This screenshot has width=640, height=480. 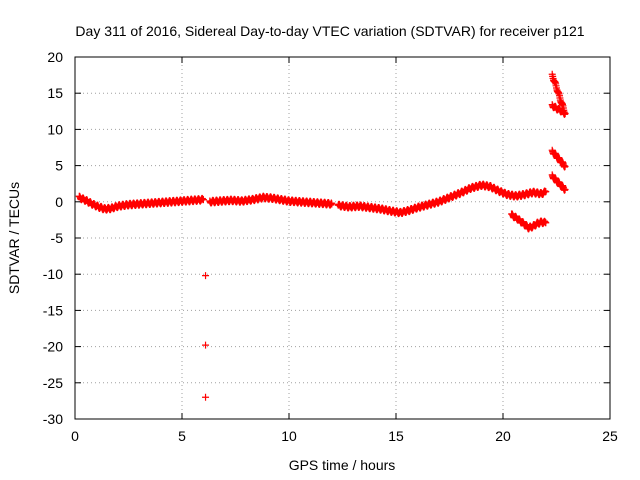 I want to click on x-tick-label: 10, so click(x=289, y=436).